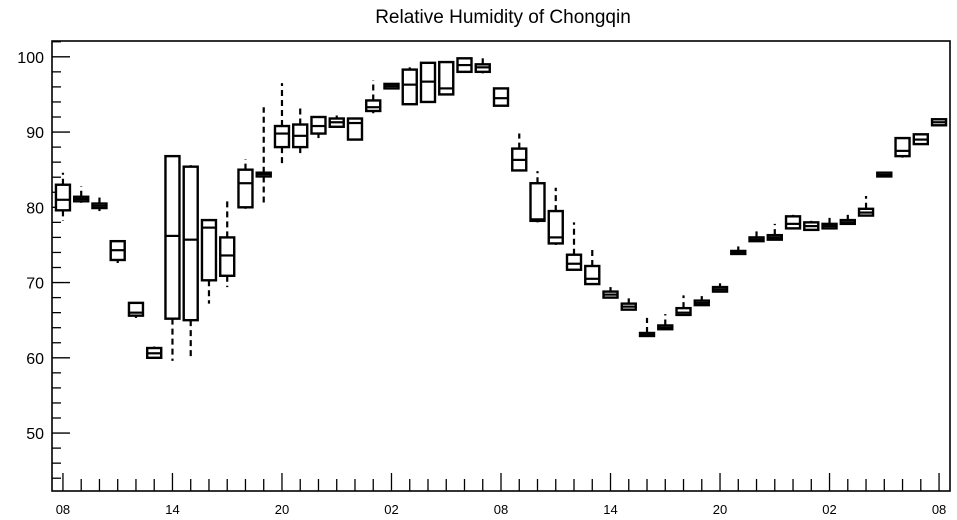 The image size is (957, 520). I want to click on y-tick-label: 50, so click(35, 434).